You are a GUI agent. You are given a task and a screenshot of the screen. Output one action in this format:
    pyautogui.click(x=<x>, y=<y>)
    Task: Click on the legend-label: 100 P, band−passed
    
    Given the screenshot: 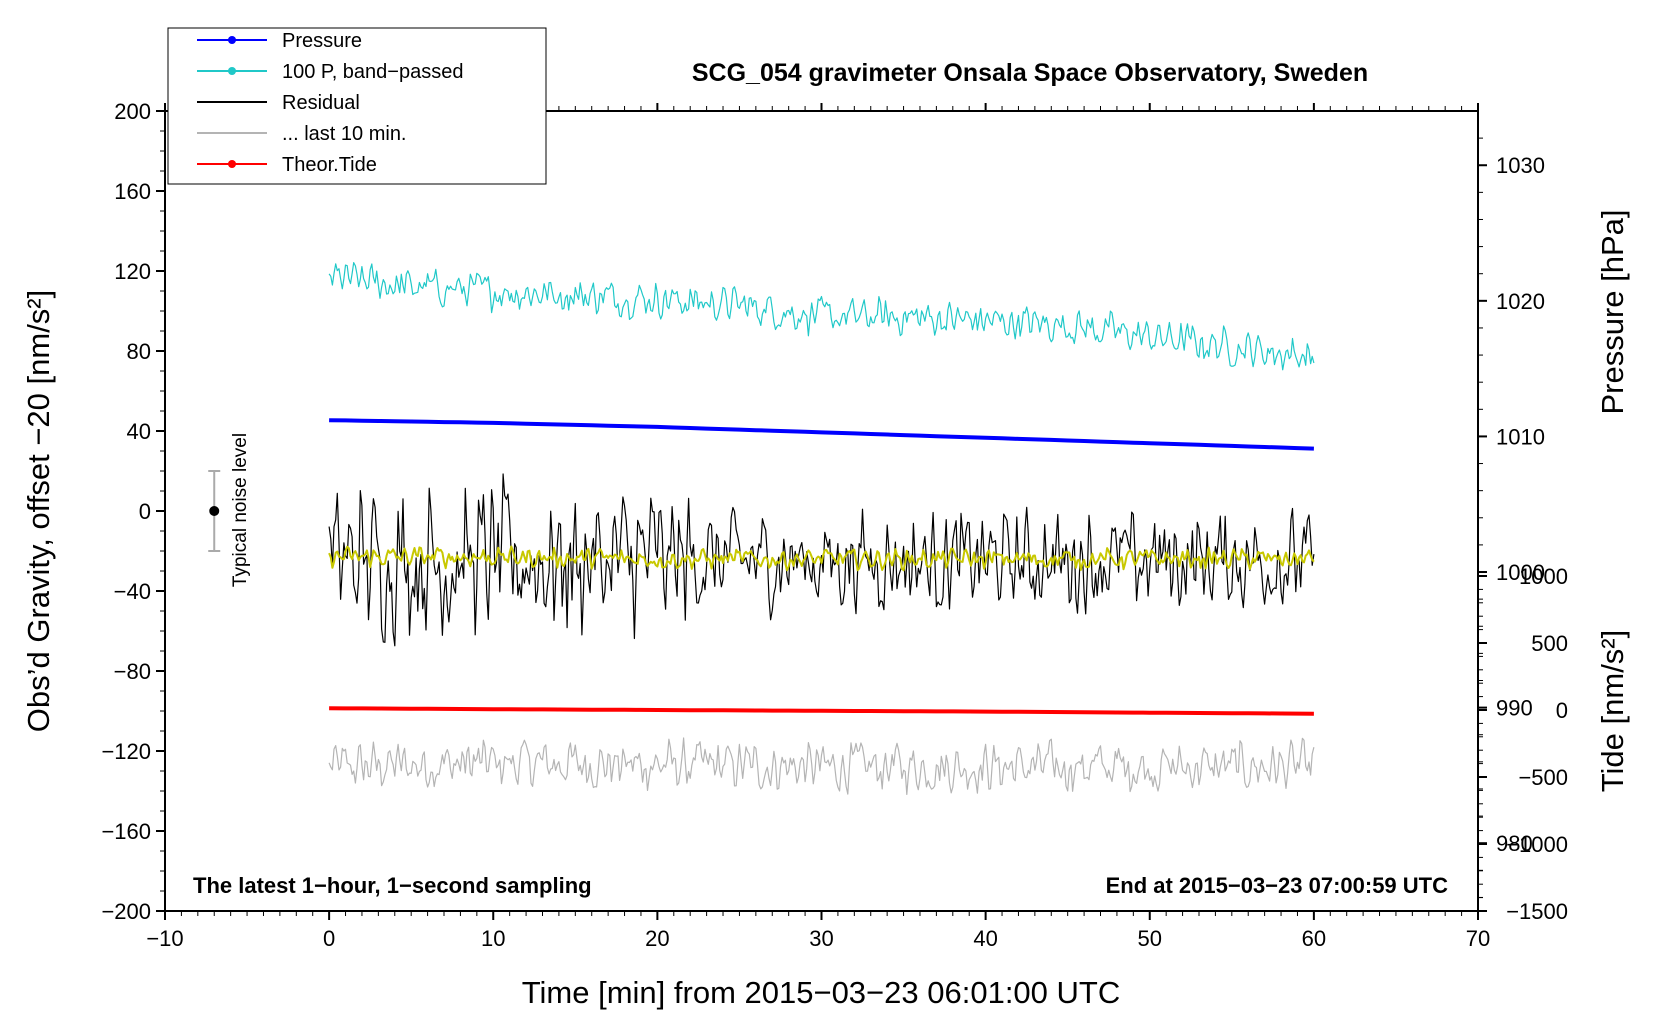 What is the action you would take?
    pyautogui.click(x=372, y=72)
    